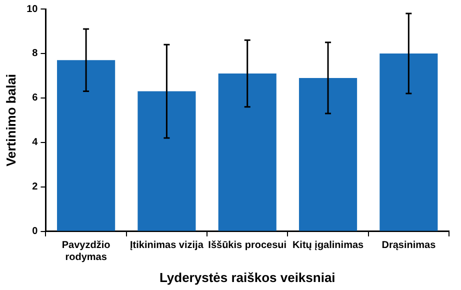  What do you see at coordinates (35, 232) in the screenshot?
I see `y-tick-label: 0` at bounding box center [35, 232].